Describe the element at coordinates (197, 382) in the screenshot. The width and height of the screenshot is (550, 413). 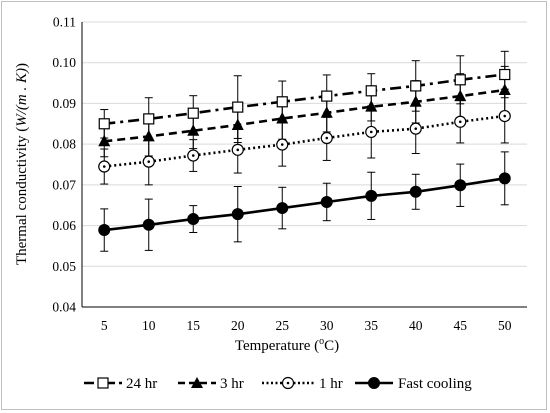
I see `legend-marker-3hr` at that location.